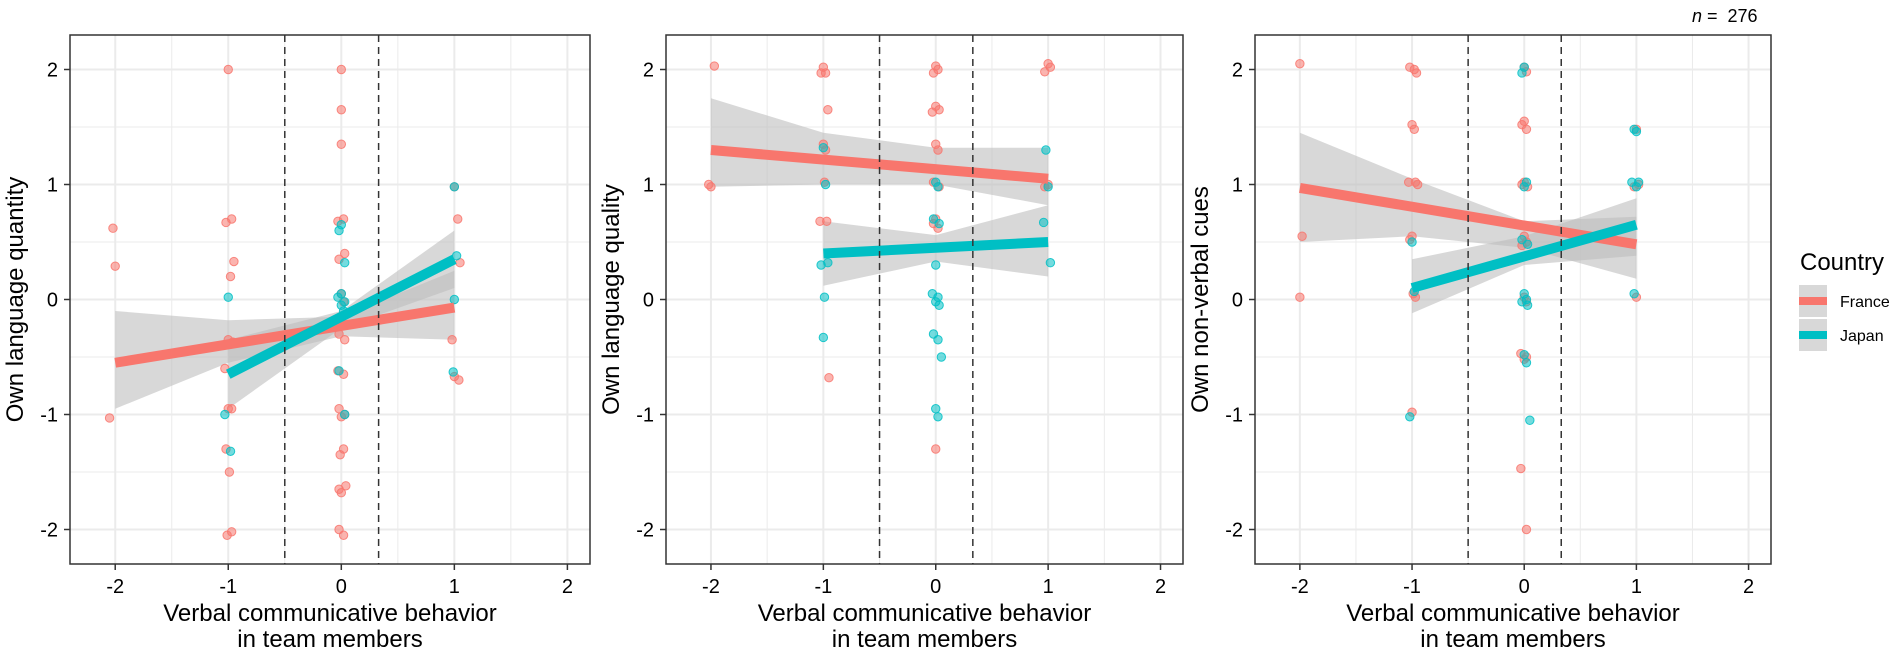 The height and width of the screenshot is (656, 1902). I want to click on y-tick-label: 1, so click(648, 186).